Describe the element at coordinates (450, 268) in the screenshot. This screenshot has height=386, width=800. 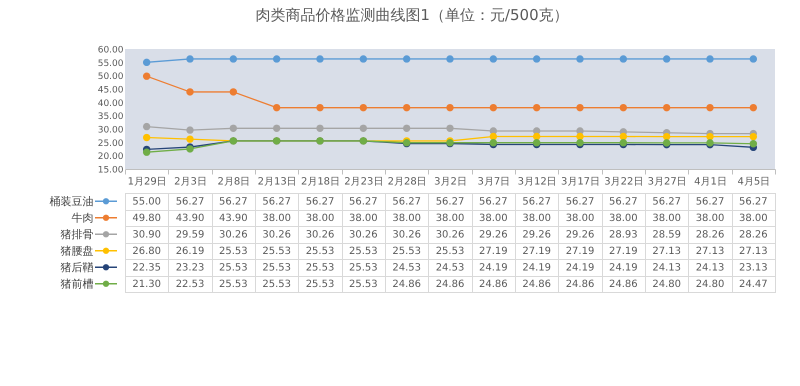
I see `data-label: 24.53` at that location.